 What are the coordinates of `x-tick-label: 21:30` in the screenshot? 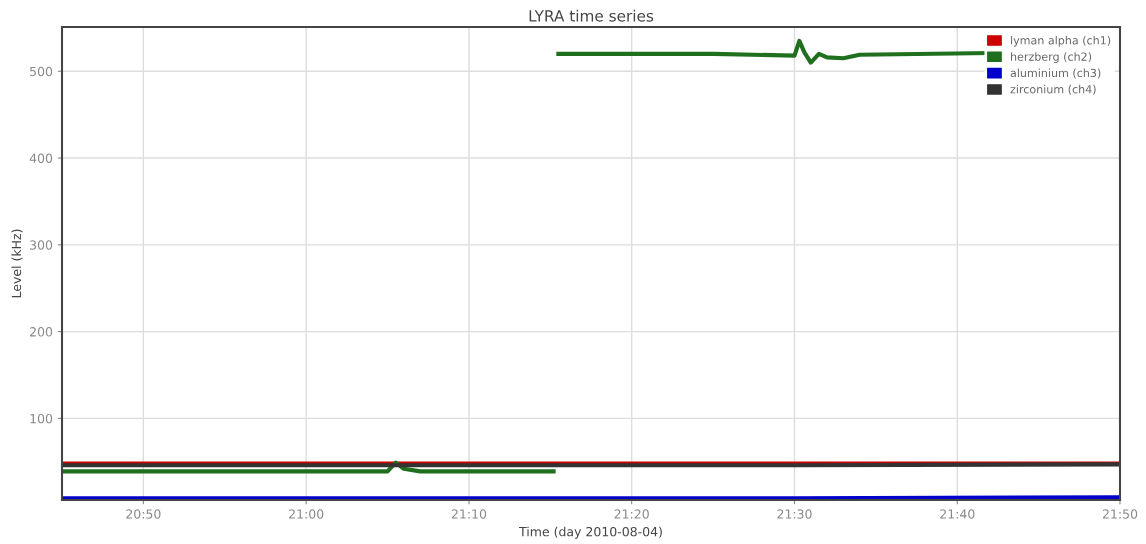 It's located at (794, 514).